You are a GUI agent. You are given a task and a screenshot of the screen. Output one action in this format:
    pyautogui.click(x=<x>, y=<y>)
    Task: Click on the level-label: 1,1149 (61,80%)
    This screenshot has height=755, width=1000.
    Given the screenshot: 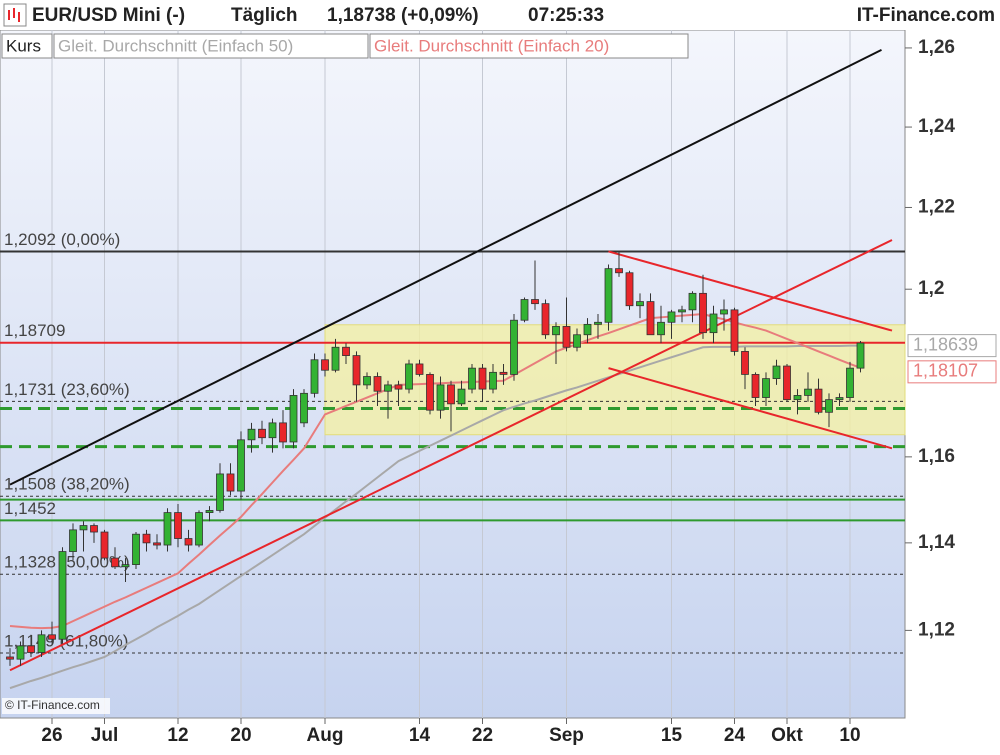 What is the action you would take?
    pyautogui.click(x=66, y=640)
    